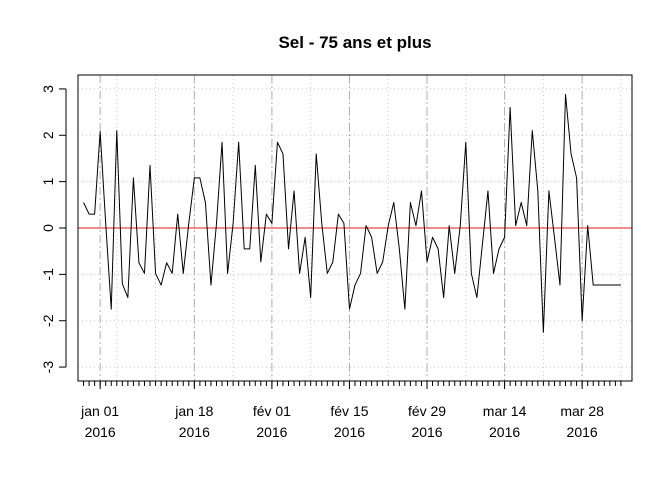  I want to click on y-tick-label: 3, so click(48, 89).